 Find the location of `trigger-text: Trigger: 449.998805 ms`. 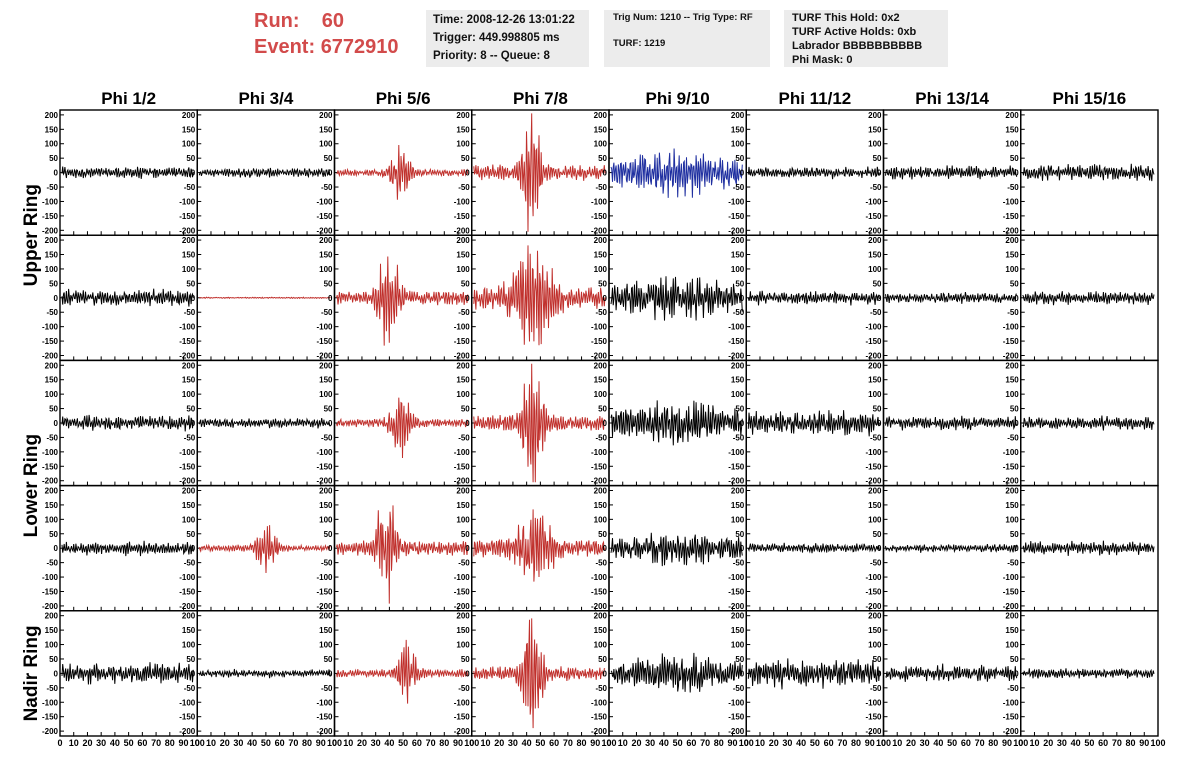

trigger-text: Trigger: 449.998805 ms is located at coordinates (496, 38).